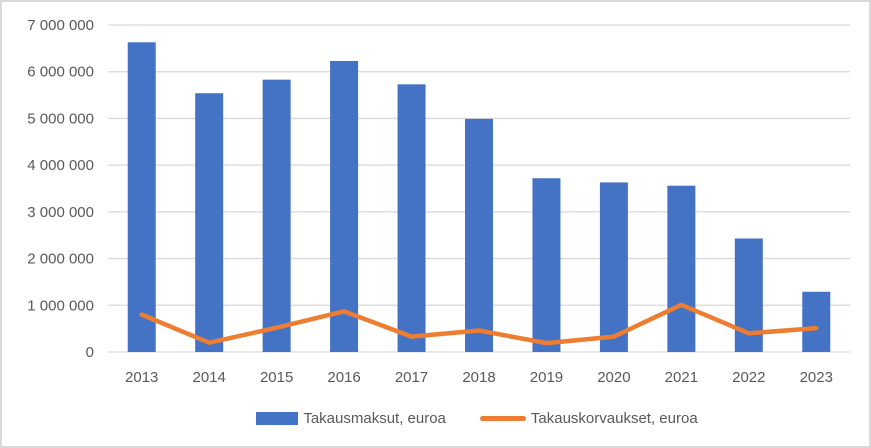 This screenshot has height=448, width=871. What do you see at coordinates (816, 321) in the screenshot?
I see `bar-2023` at bounding box center [816, 321].